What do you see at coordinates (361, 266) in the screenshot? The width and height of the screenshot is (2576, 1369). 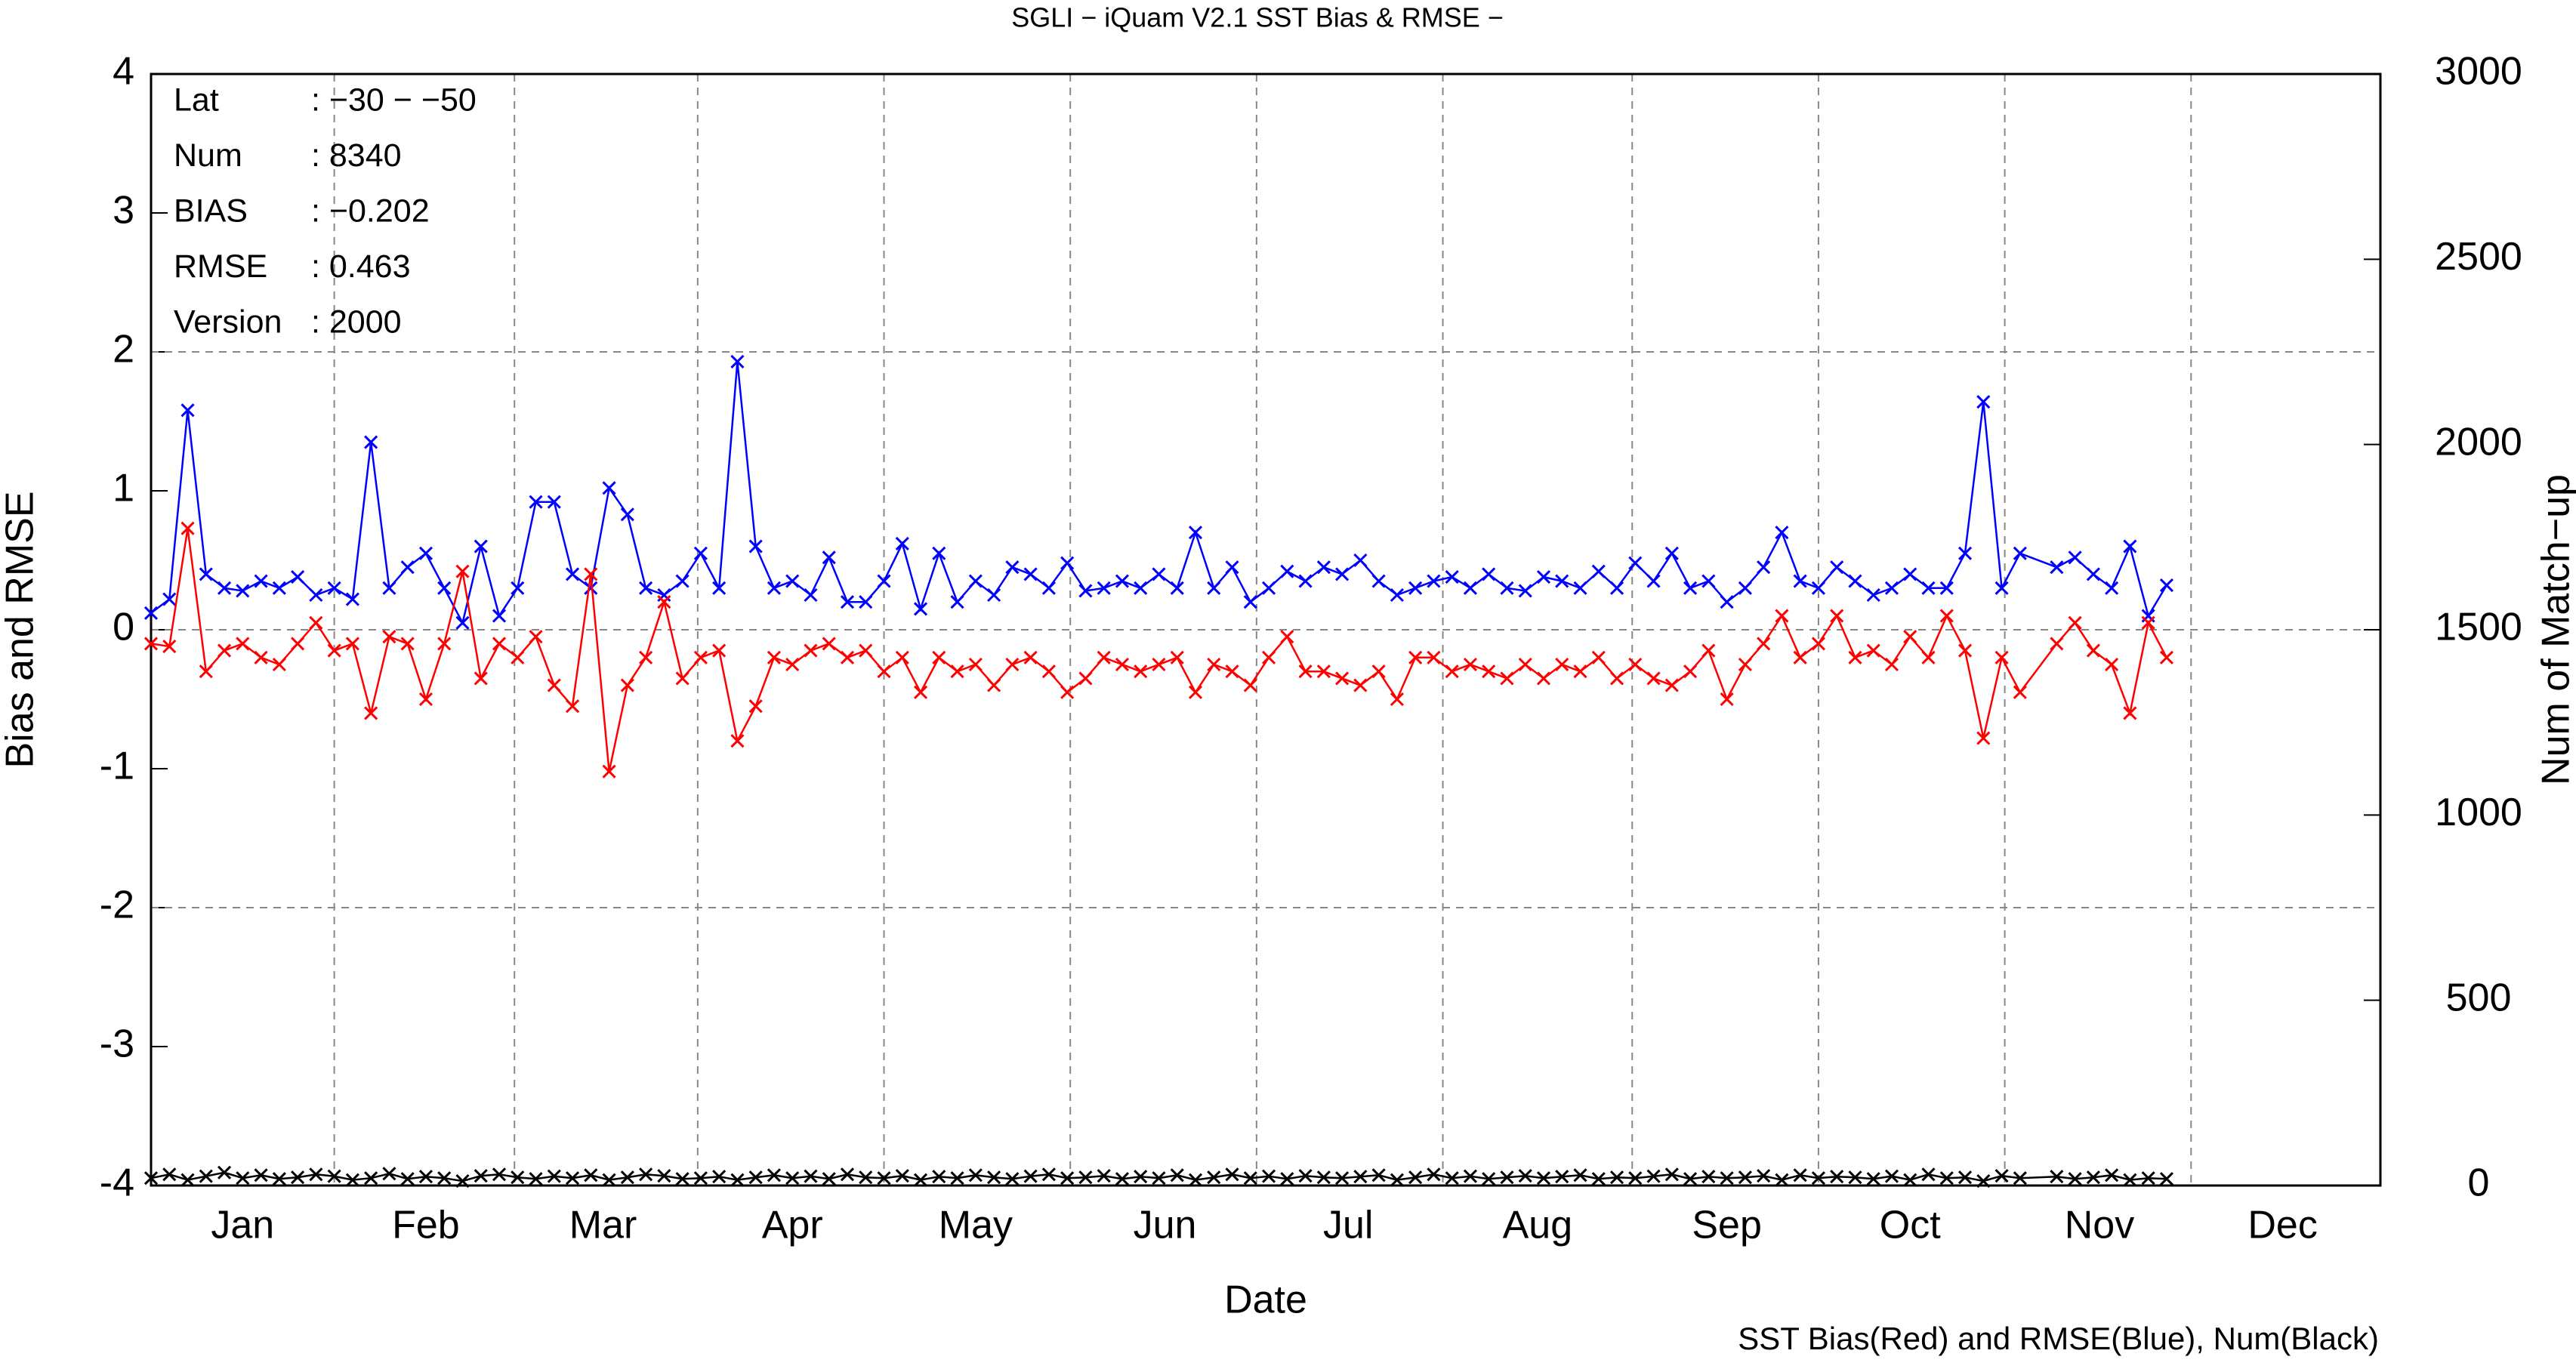 I see `info-value: : 0.463` at bounding box center [361, 266].